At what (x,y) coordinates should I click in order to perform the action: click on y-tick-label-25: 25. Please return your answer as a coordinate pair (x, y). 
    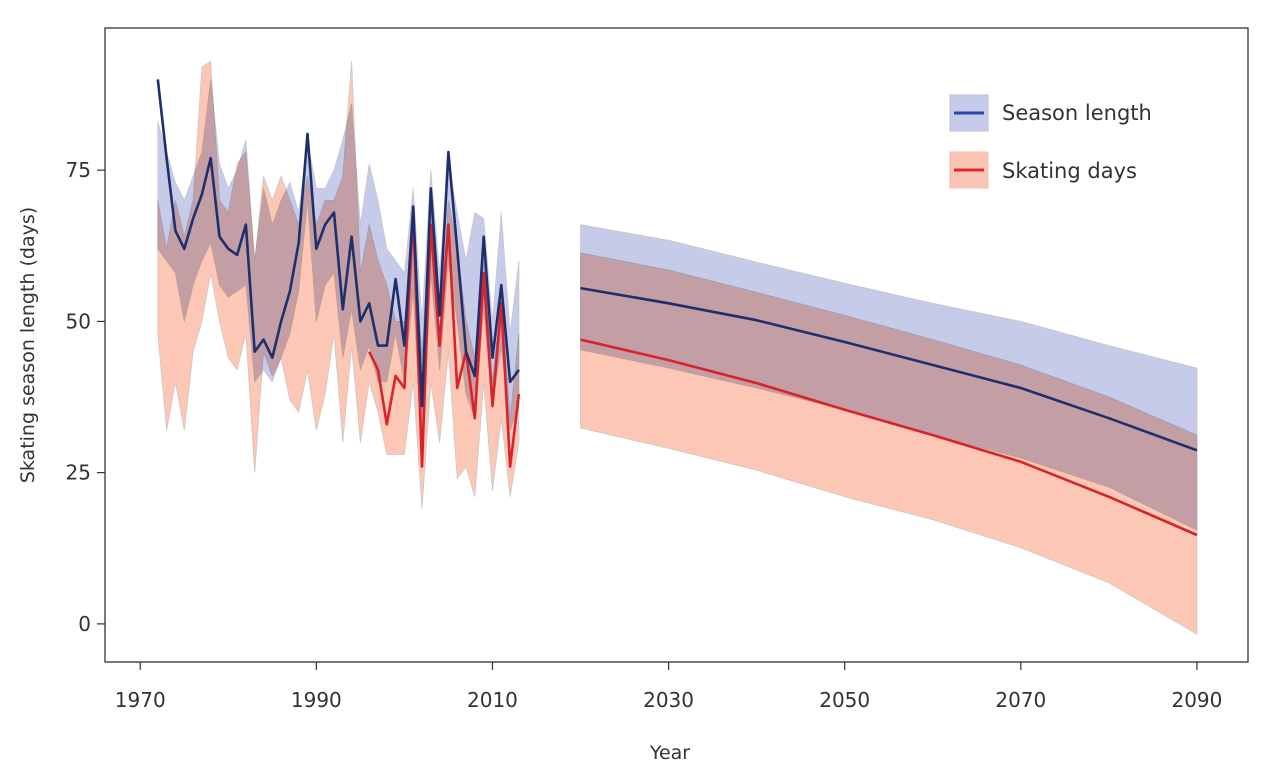
    Looking at the image, I should click on (78, 473).